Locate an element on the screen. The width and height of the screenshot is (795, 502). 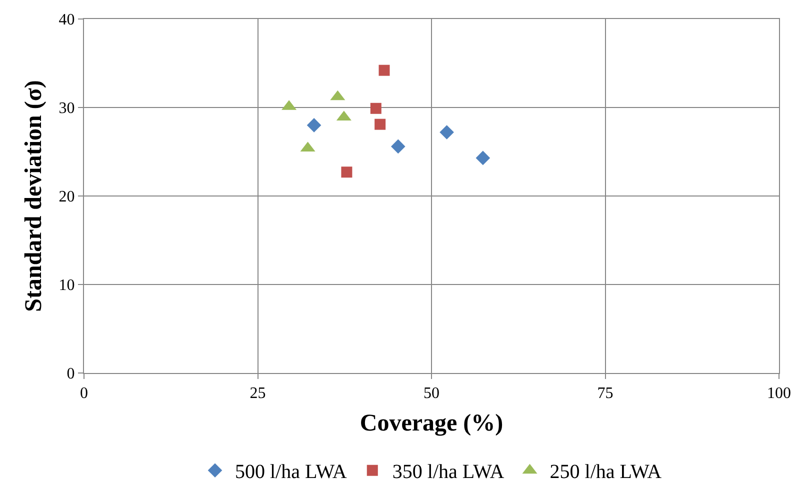
x-axis-title: Coverage (%) is located at coordinates (432, 423).